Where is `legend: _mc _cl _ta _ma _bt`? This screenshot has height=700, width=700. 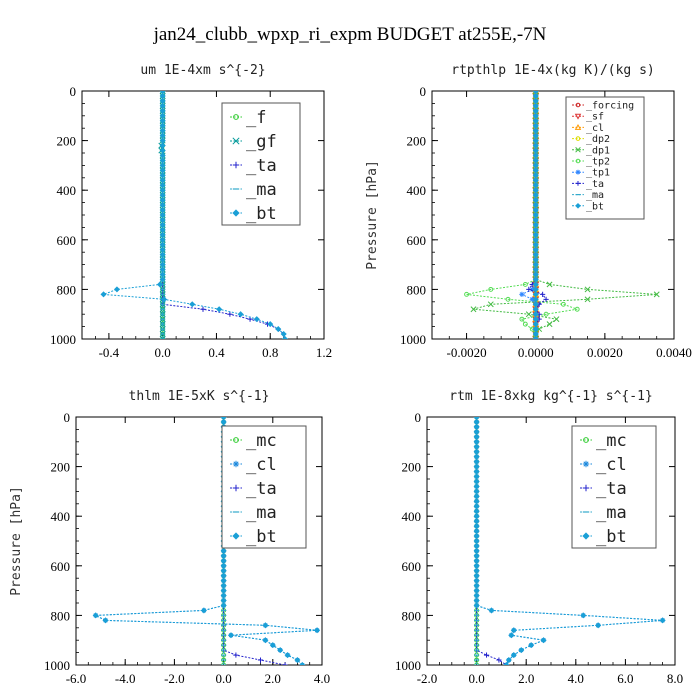 legend: _mc _cl _ta _ma _bt is located at coordinates (264, 487).